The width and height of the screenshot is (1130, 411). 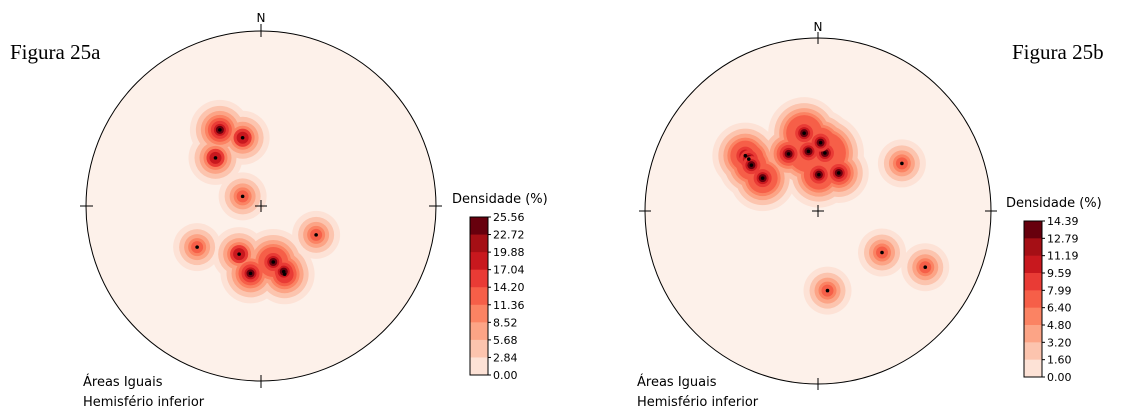 What do you see at coordinates (1059, 342) in the screenshot?
I see `colorbar-tick-label: 3.20` at bounding box center [1059, 342].